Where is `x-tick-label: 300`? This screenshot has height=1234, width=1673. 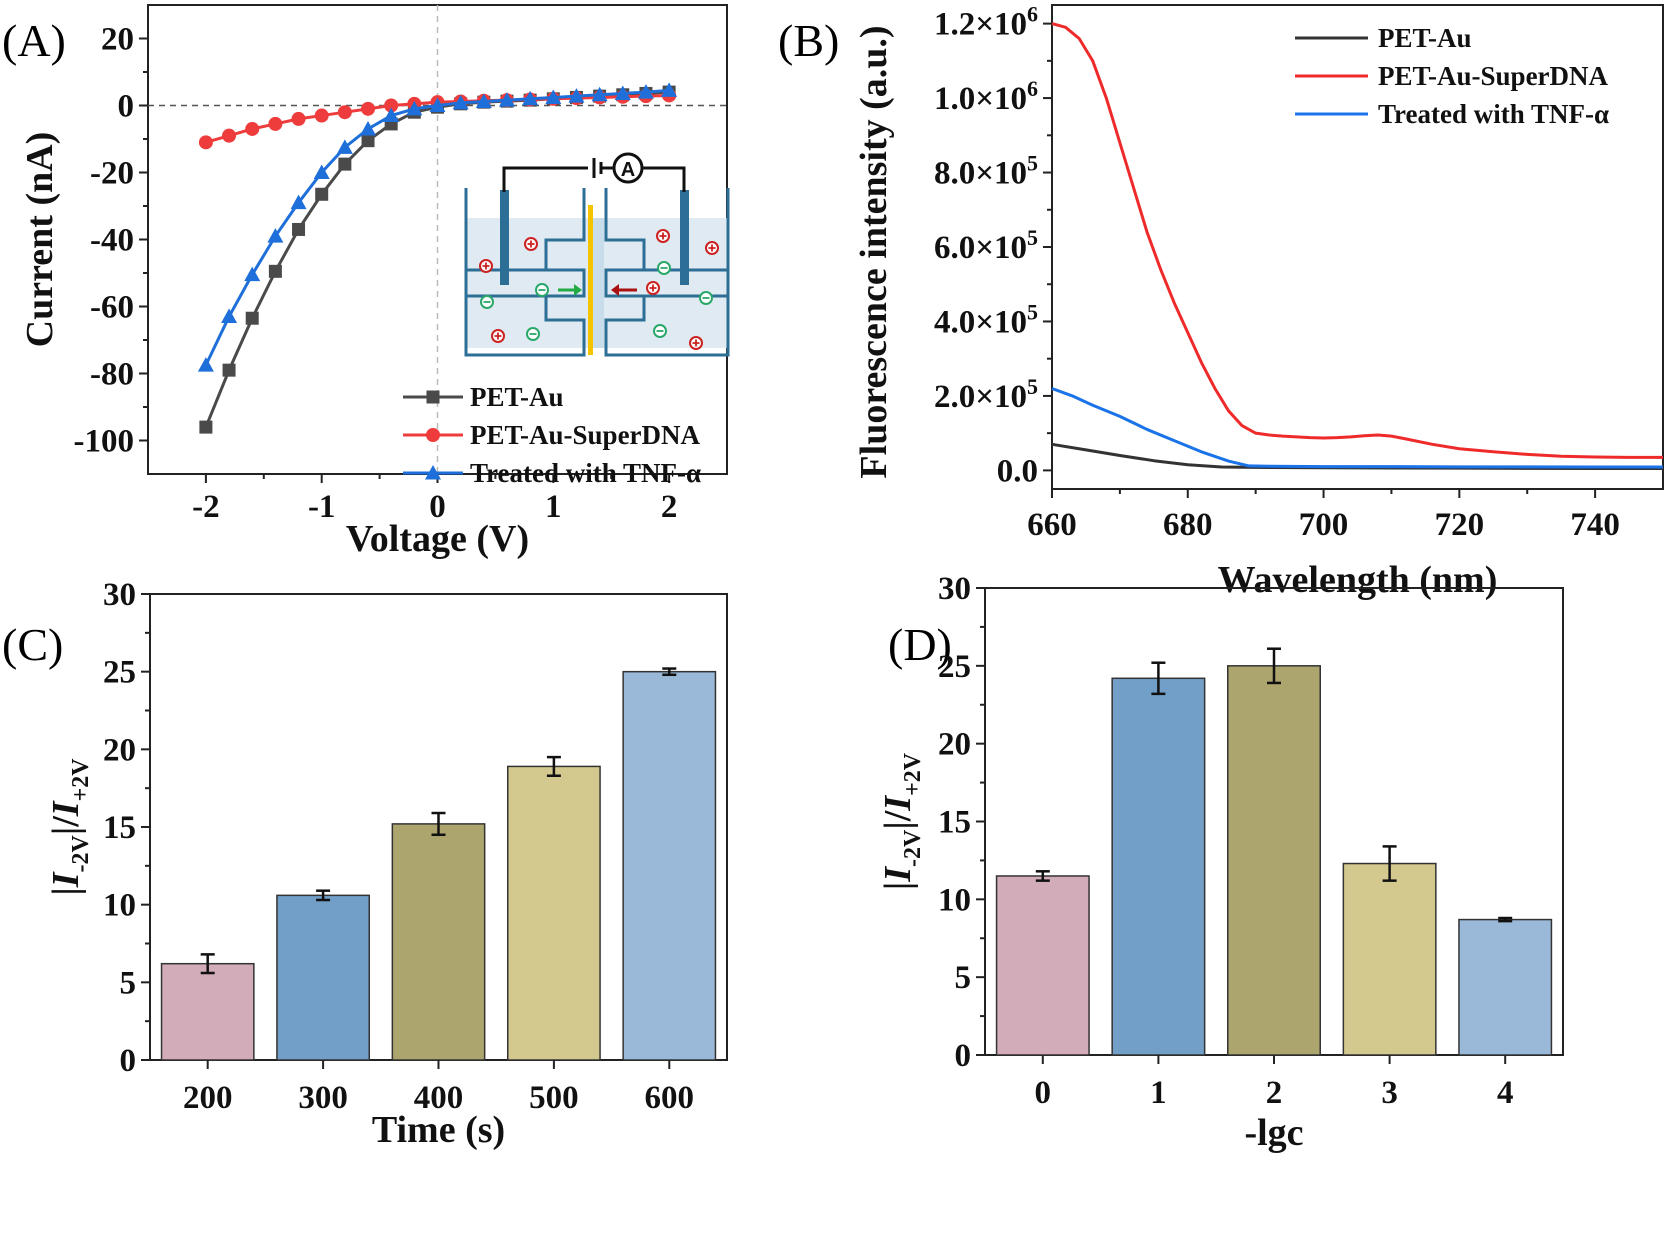 x-tick-label: 300 is located at coordinates (323, 1098).